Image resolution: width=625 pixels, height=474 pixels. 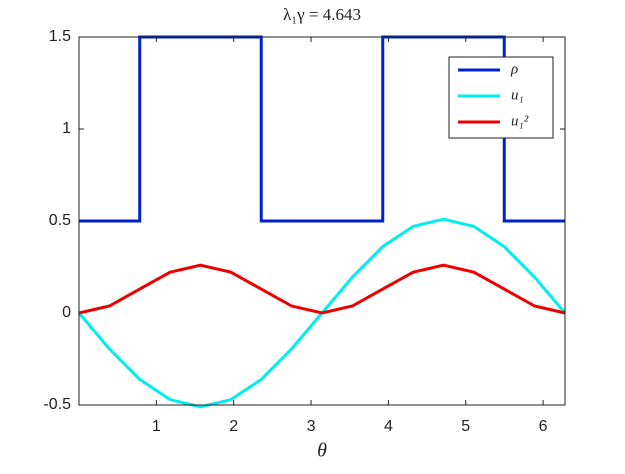 I want to click on x-axis-label: θ, so click(x=322, y=451).